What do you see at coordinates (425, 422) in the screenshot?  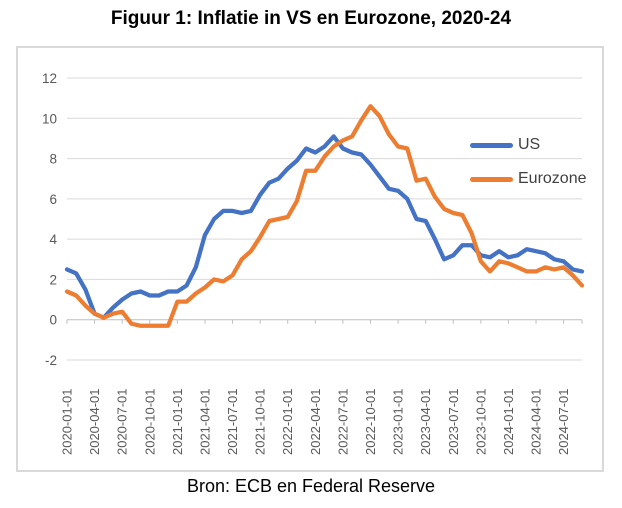 I see `x-tick-label: 2023-04-01` at bounding box center [425, 422].